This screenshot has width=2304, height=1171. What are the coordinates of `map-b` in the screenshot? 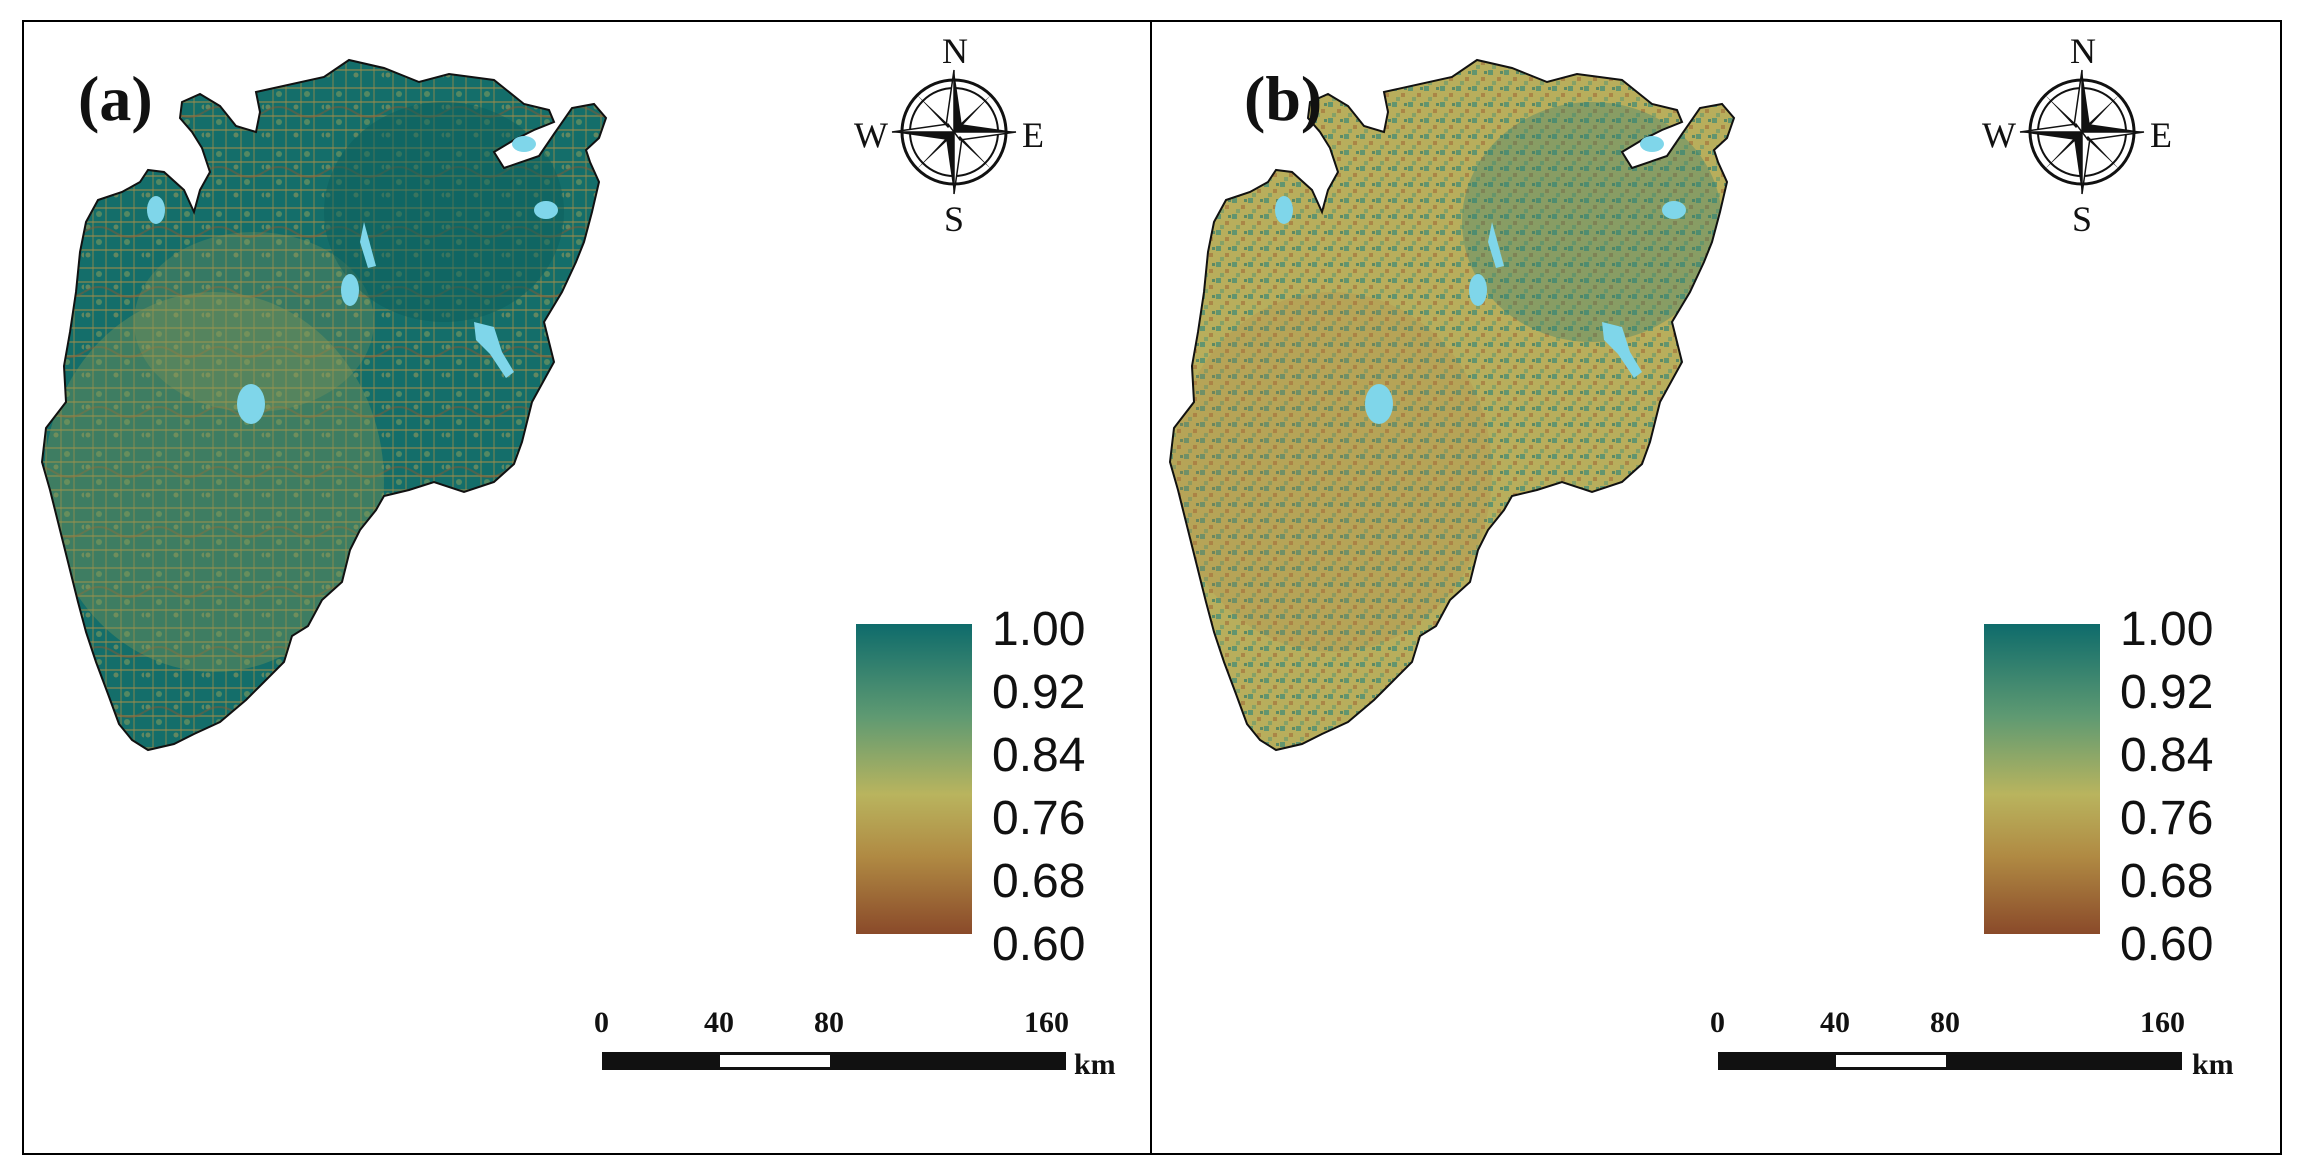 It's located at (1452, 405).